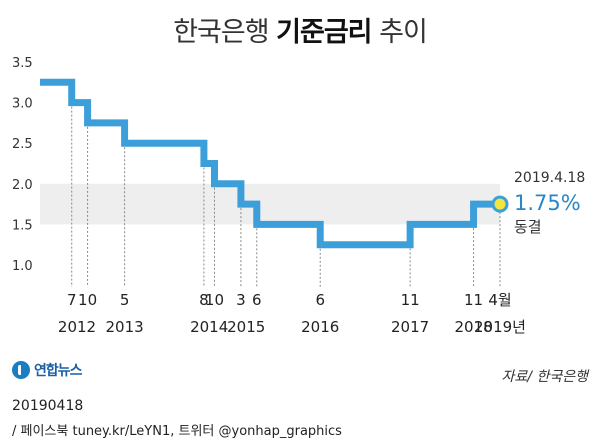  Describe the element at coordinates (77, 327) in the screenshot. I see `year-tick-label: 2012` at that location.